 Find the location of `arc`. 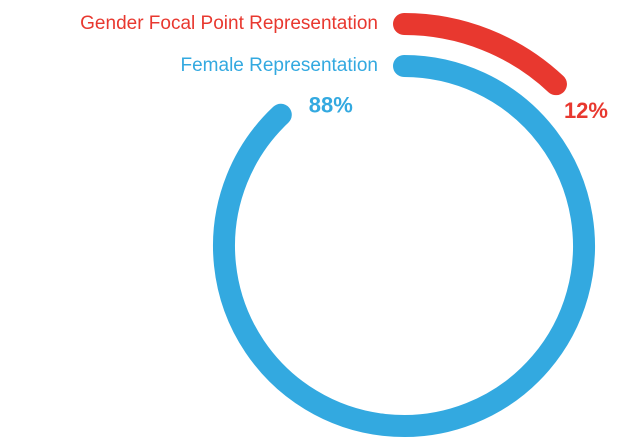

arc is located at coordinates (480, 54).